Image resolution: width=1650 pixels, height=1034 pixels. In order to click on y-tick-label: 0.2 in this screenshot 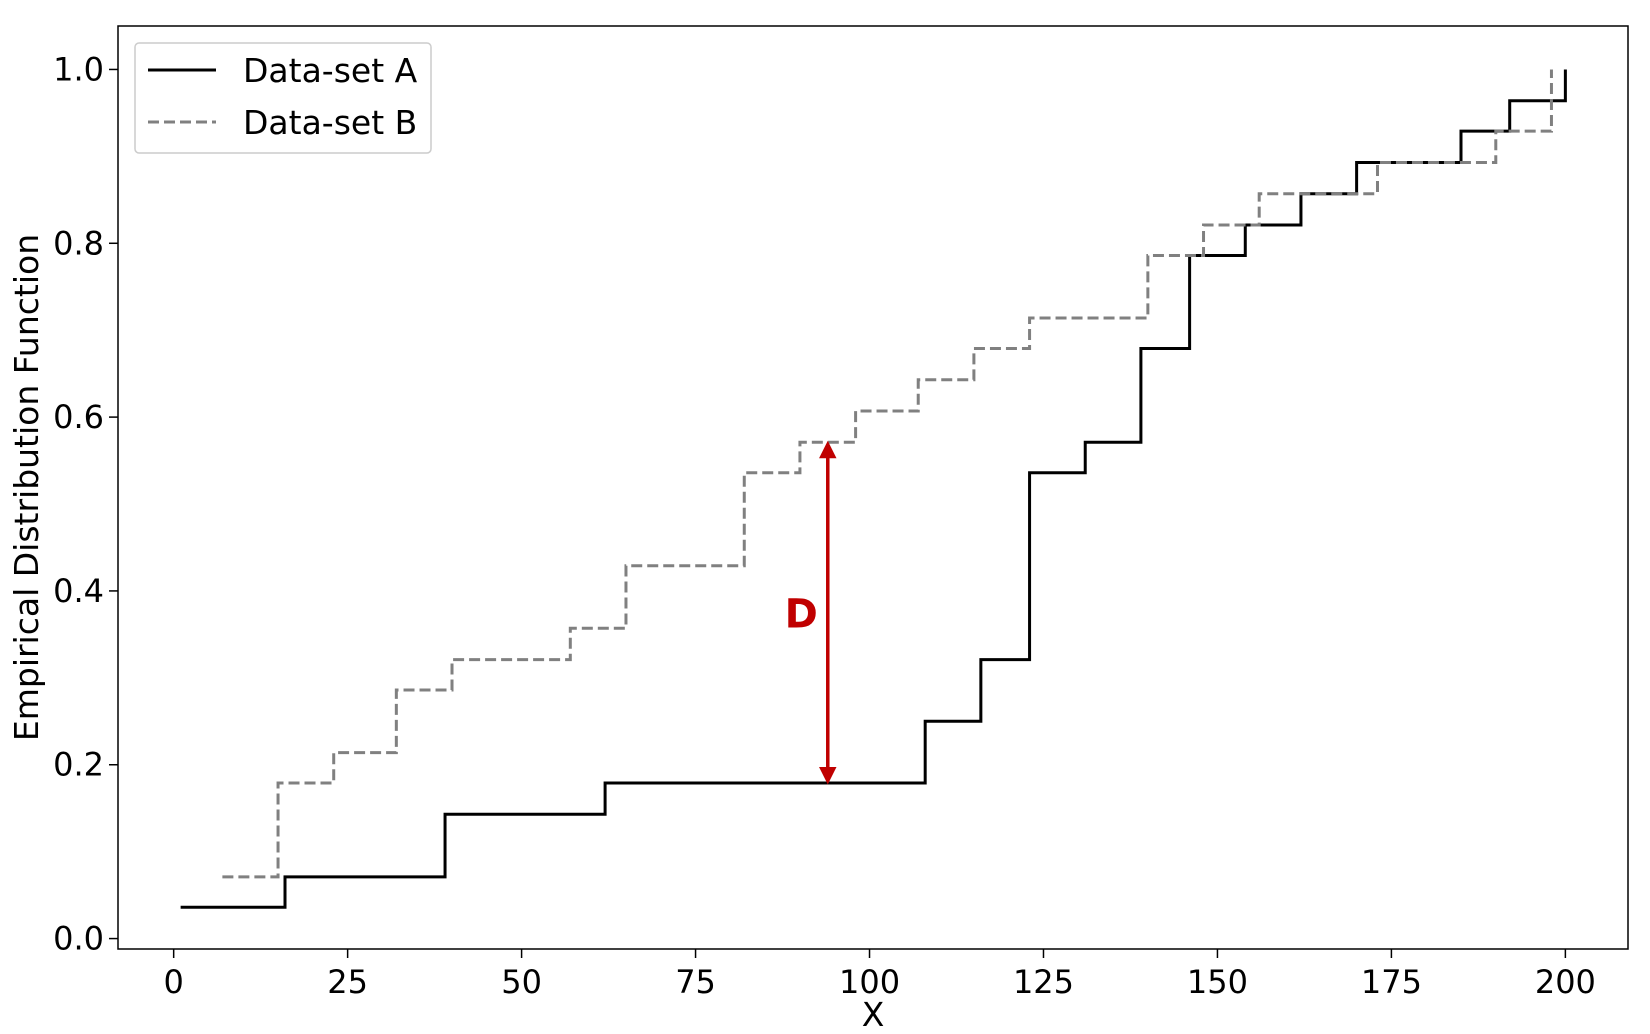, I will do `click(78, 765)`.